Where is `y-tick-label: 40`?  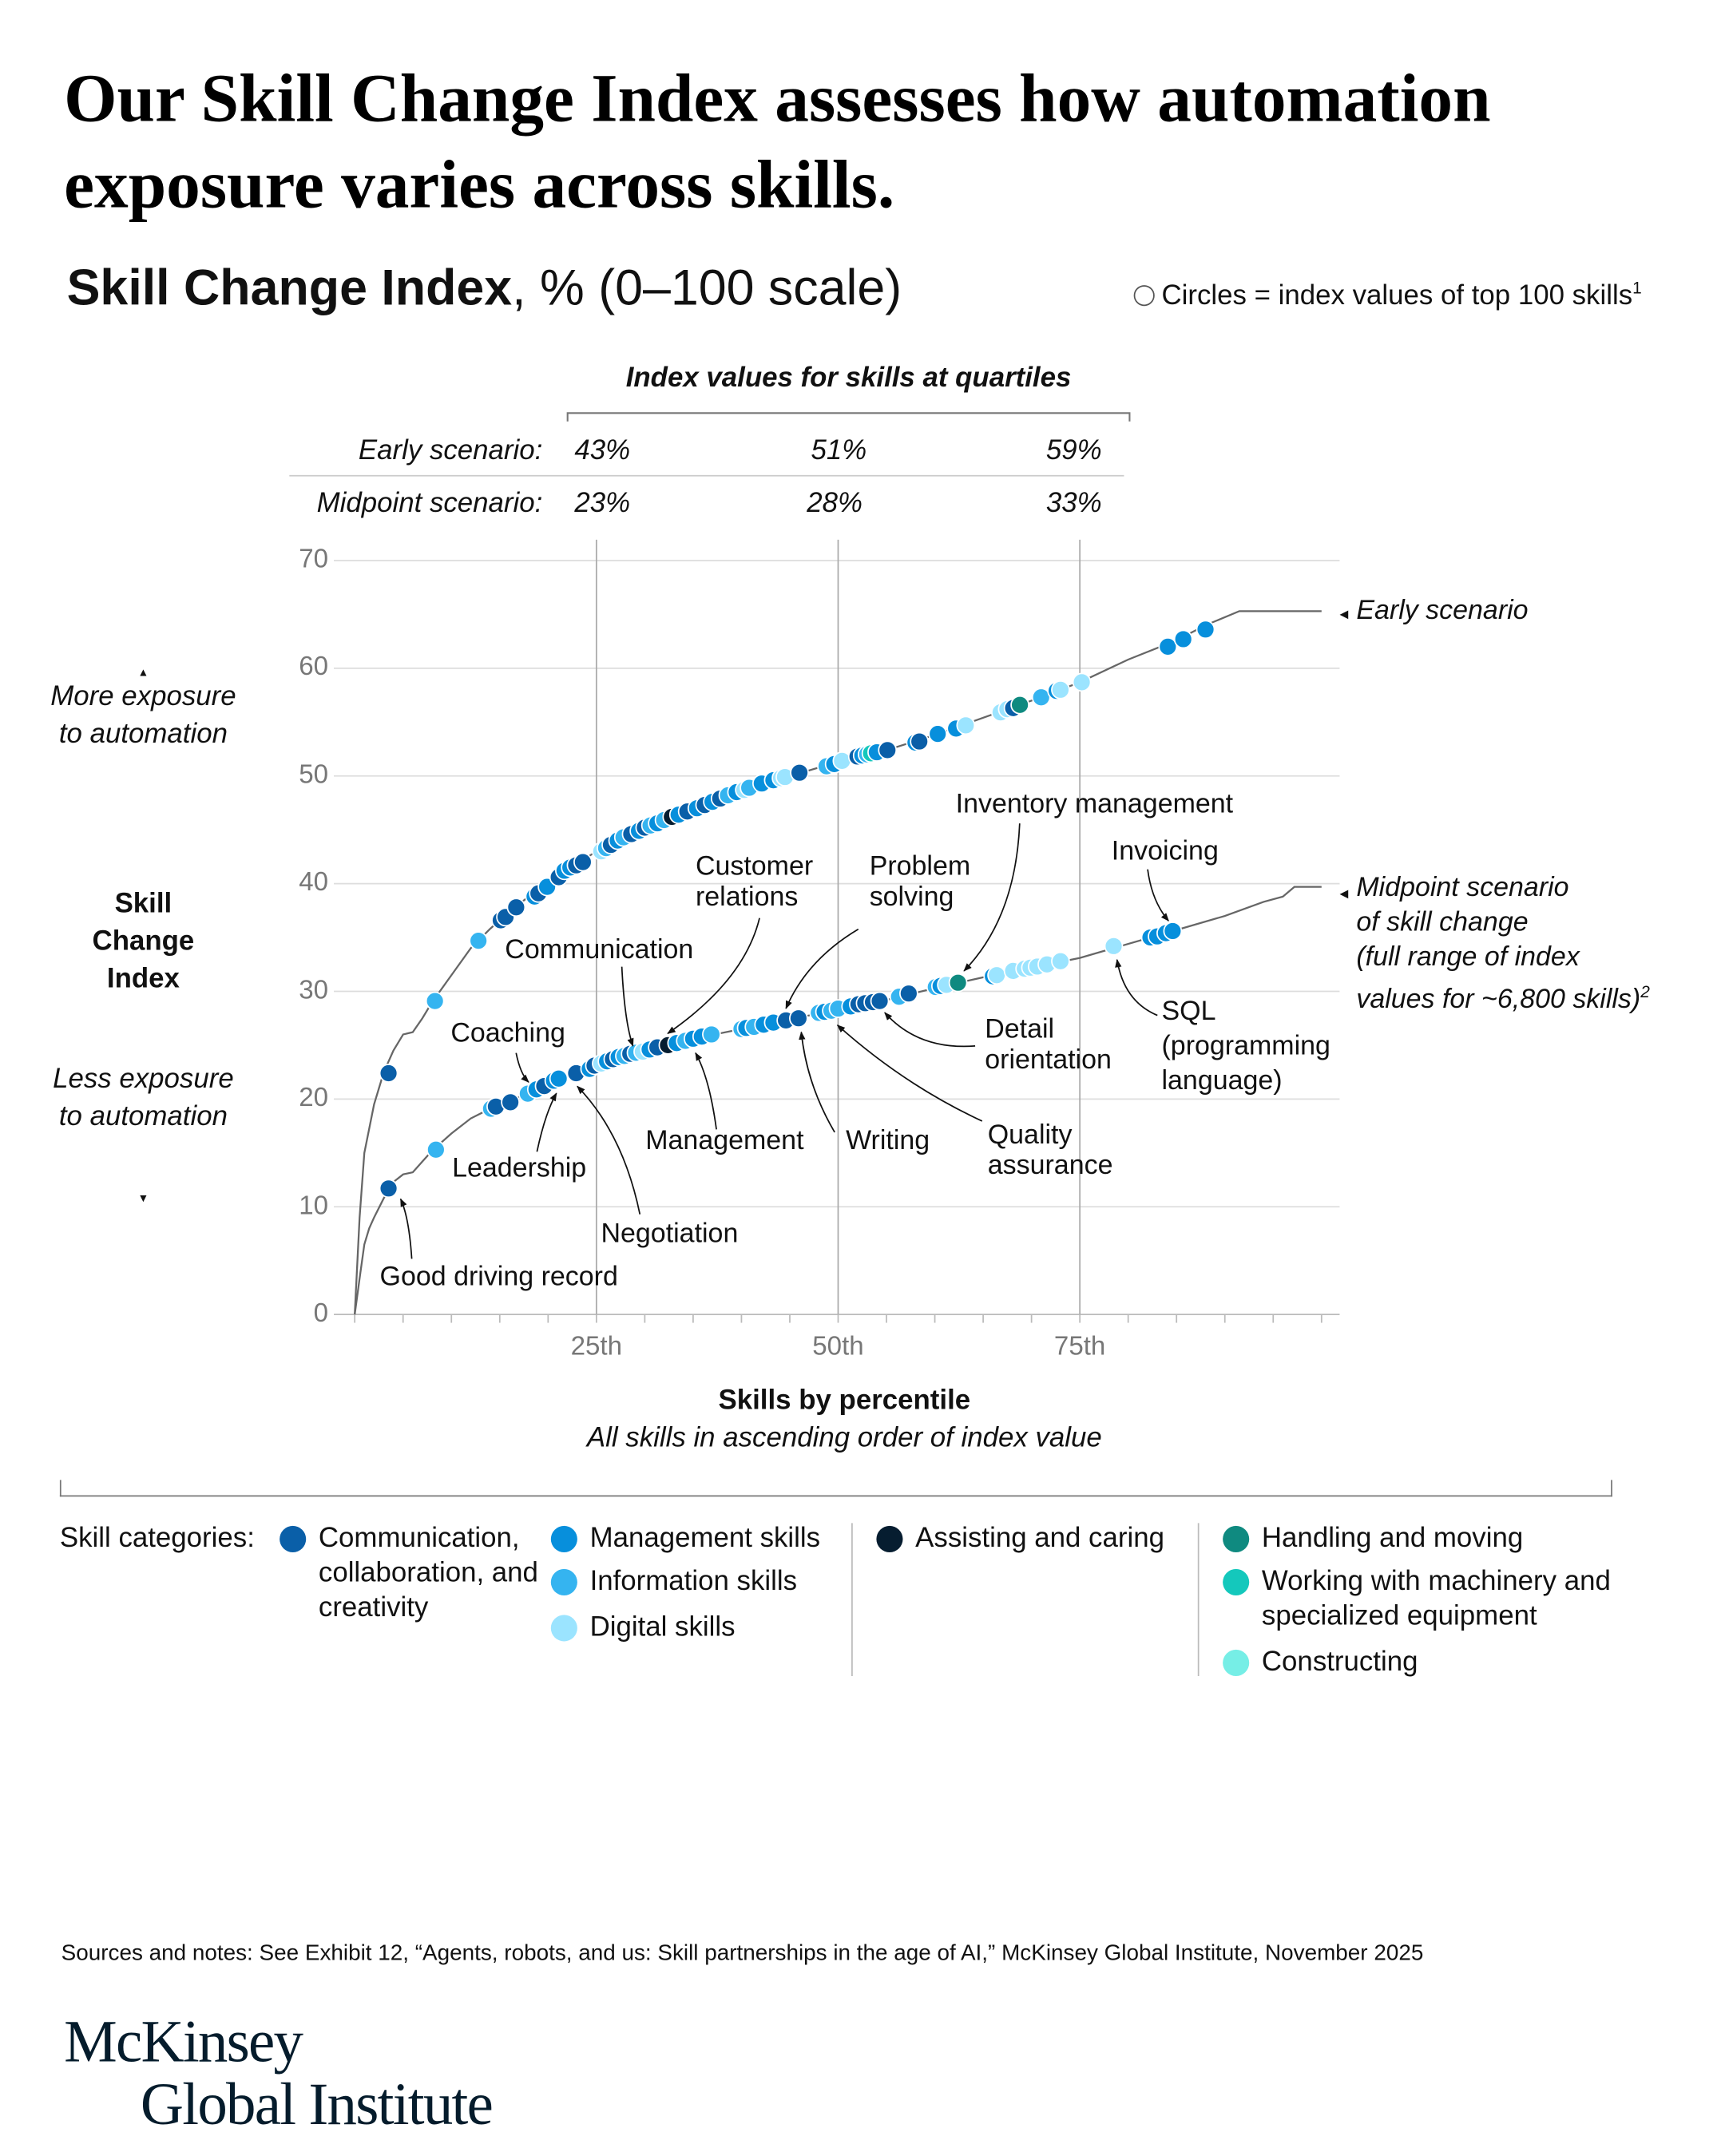 y-tick-label: 40 is located at coordinates (314, 883).